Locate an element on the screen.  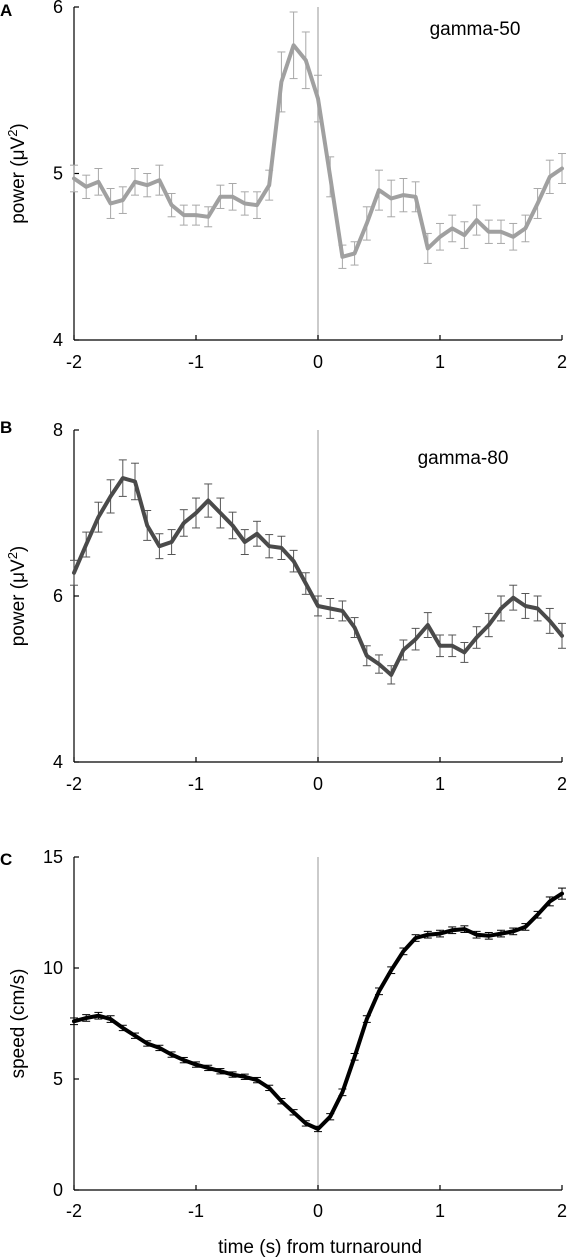
panel-a-x-tick-label: -1 is located at coordinates (196, 362).